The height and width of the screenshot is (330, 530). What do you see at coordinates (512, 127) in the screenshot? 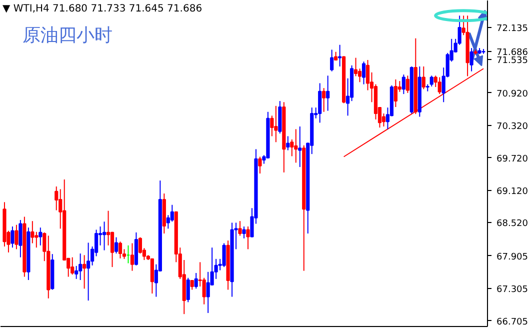
I see `y-tick-label: 70.320` at bounding box center [512, 127].